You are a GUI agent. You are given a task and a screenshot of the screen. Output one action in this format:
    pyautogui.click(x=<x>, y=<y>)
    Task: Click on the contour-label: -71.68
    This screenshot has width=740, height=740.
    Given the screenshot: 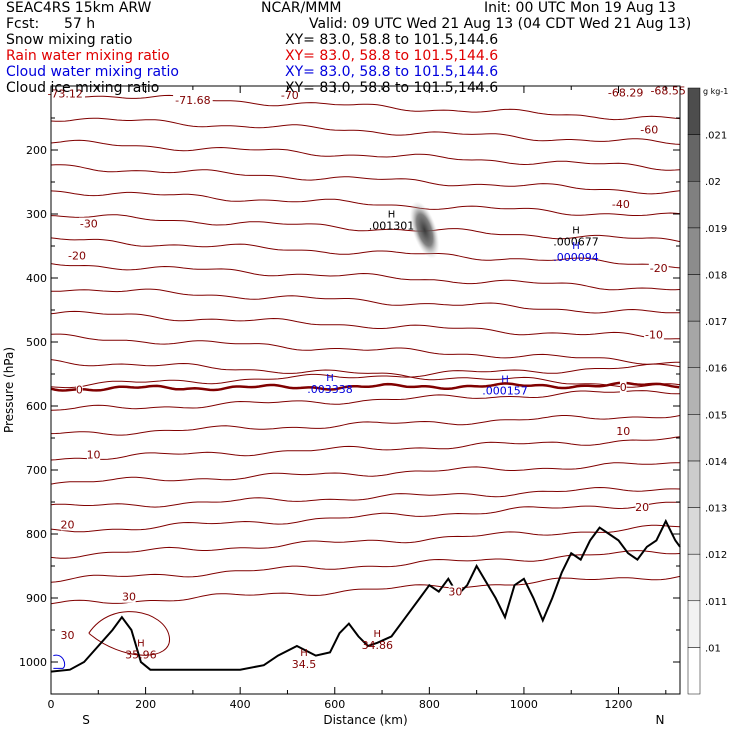 What is the action you would take?
    pyautogui.click(x=192, y=100)
    